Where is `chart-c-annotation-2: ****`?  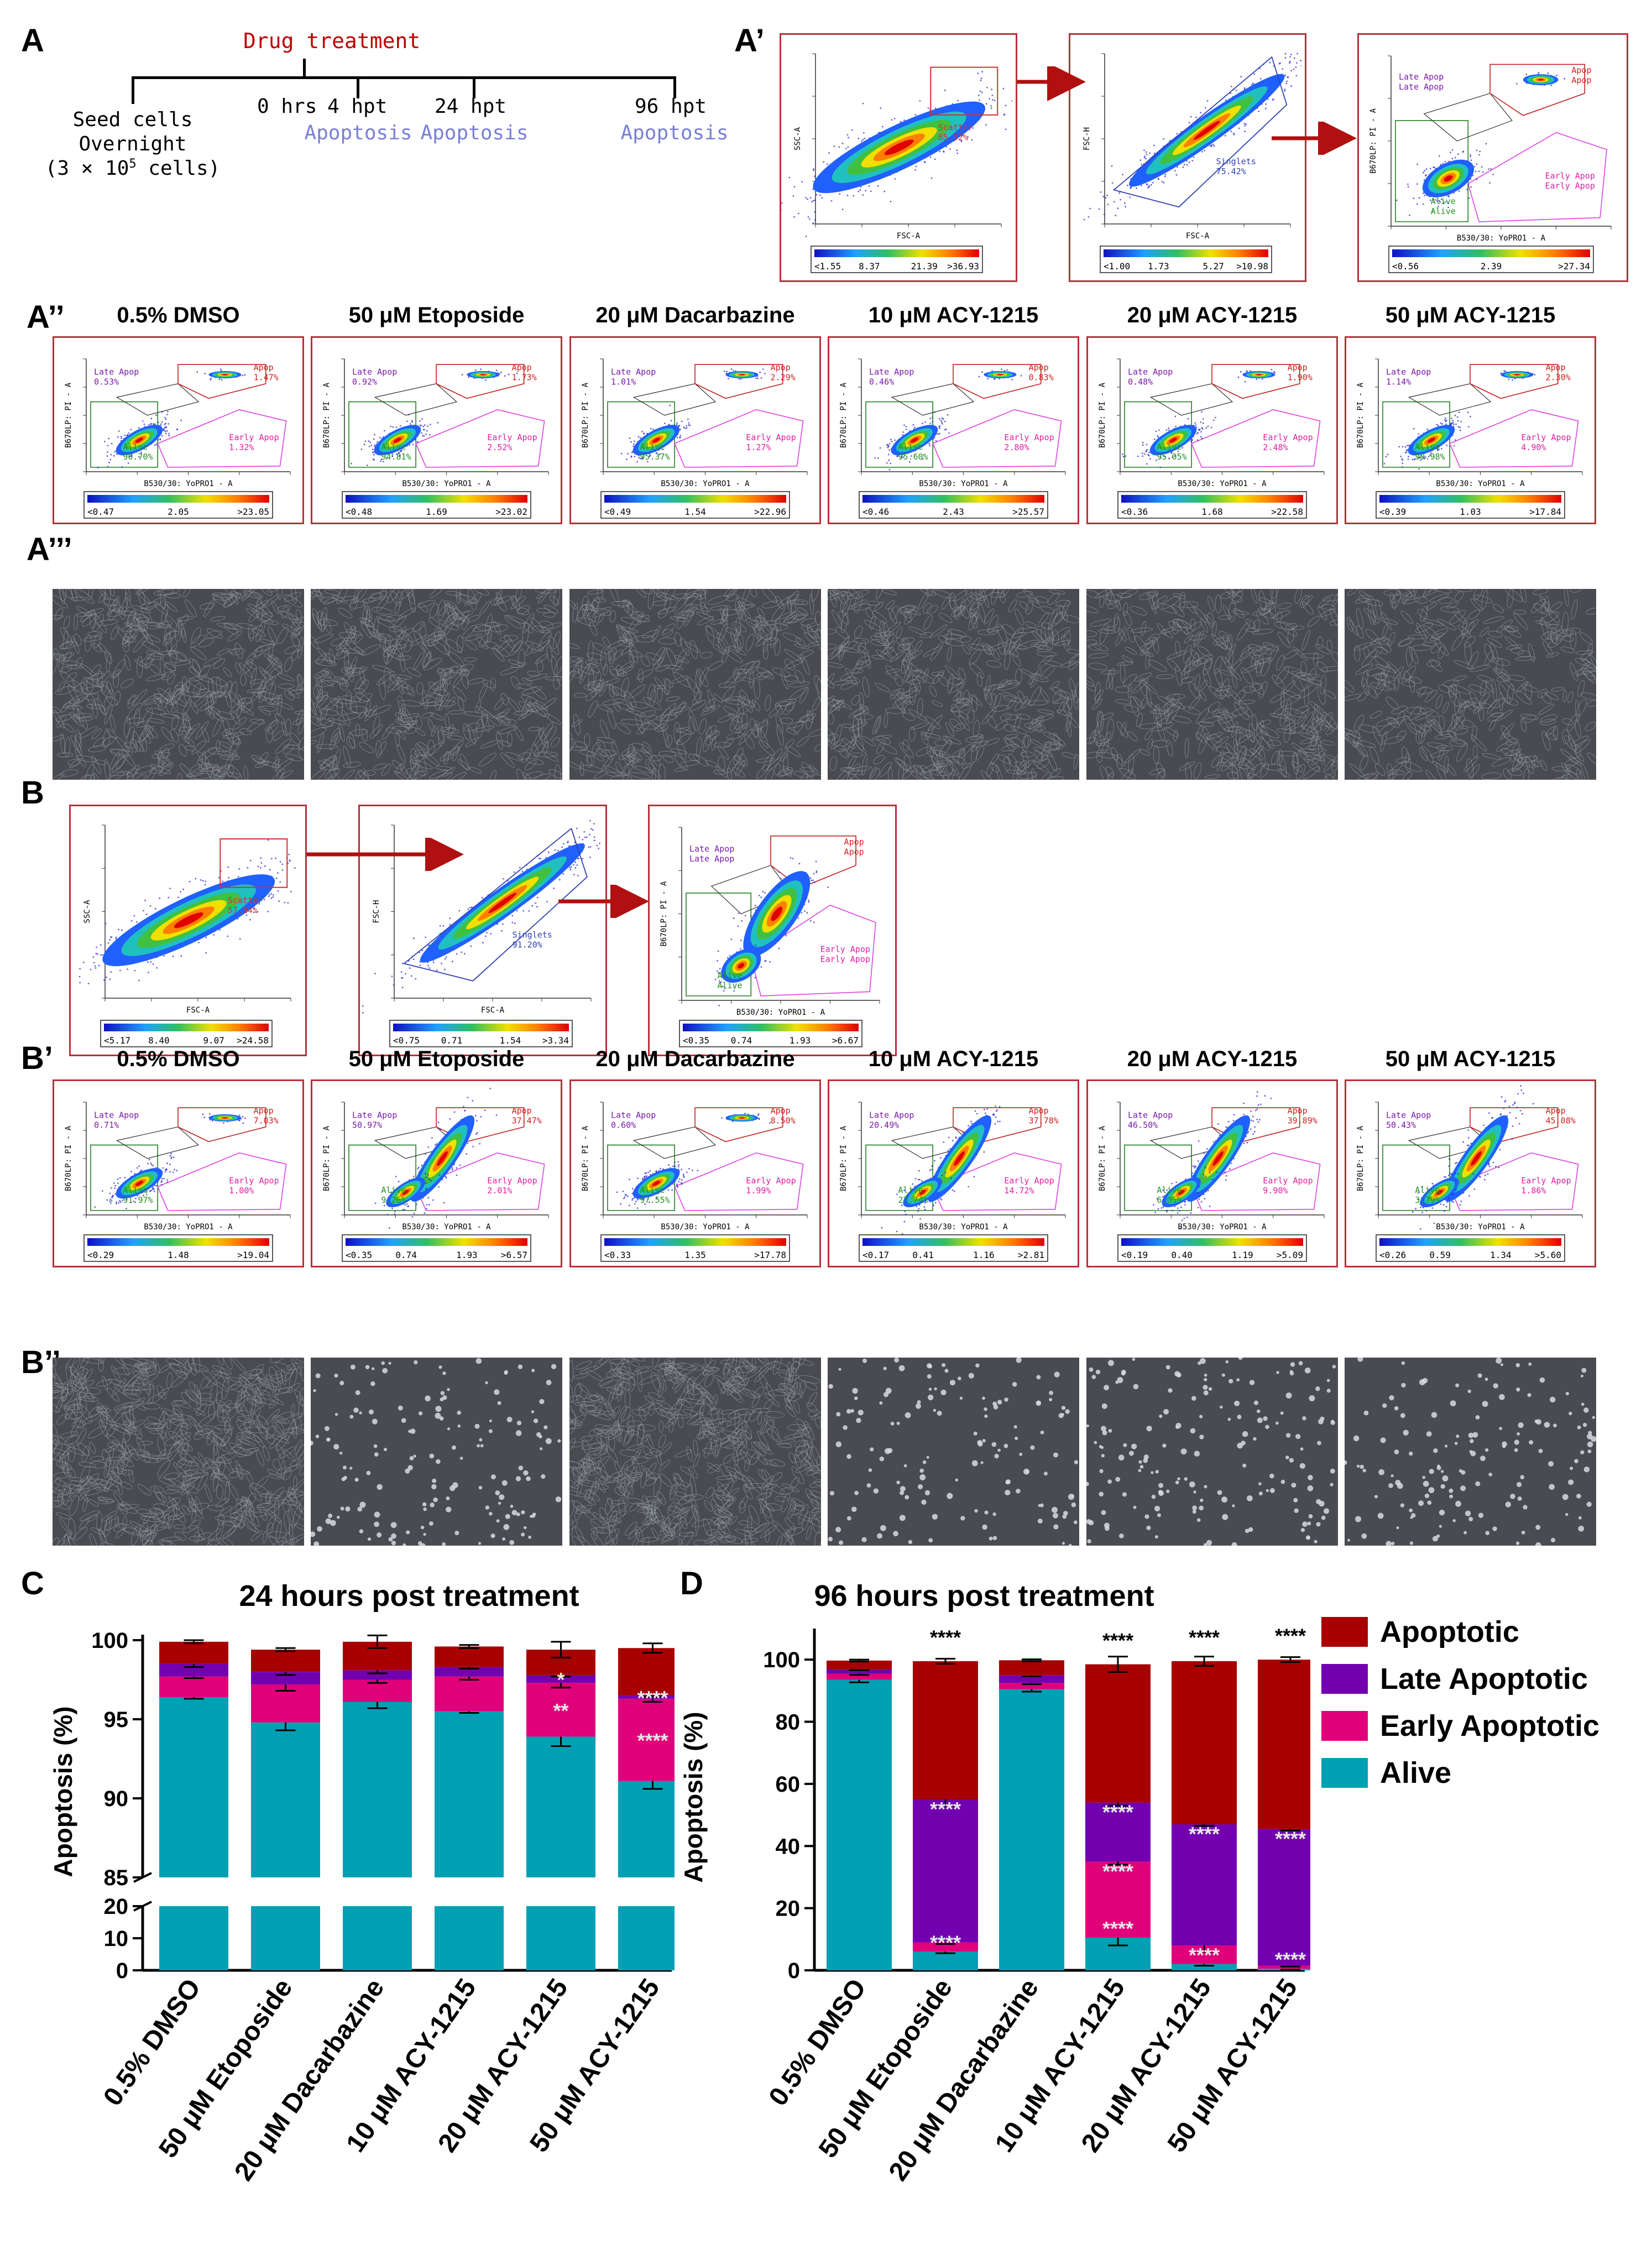
chart-c-annotation-2: **** is located at coordinates (652, 1698).